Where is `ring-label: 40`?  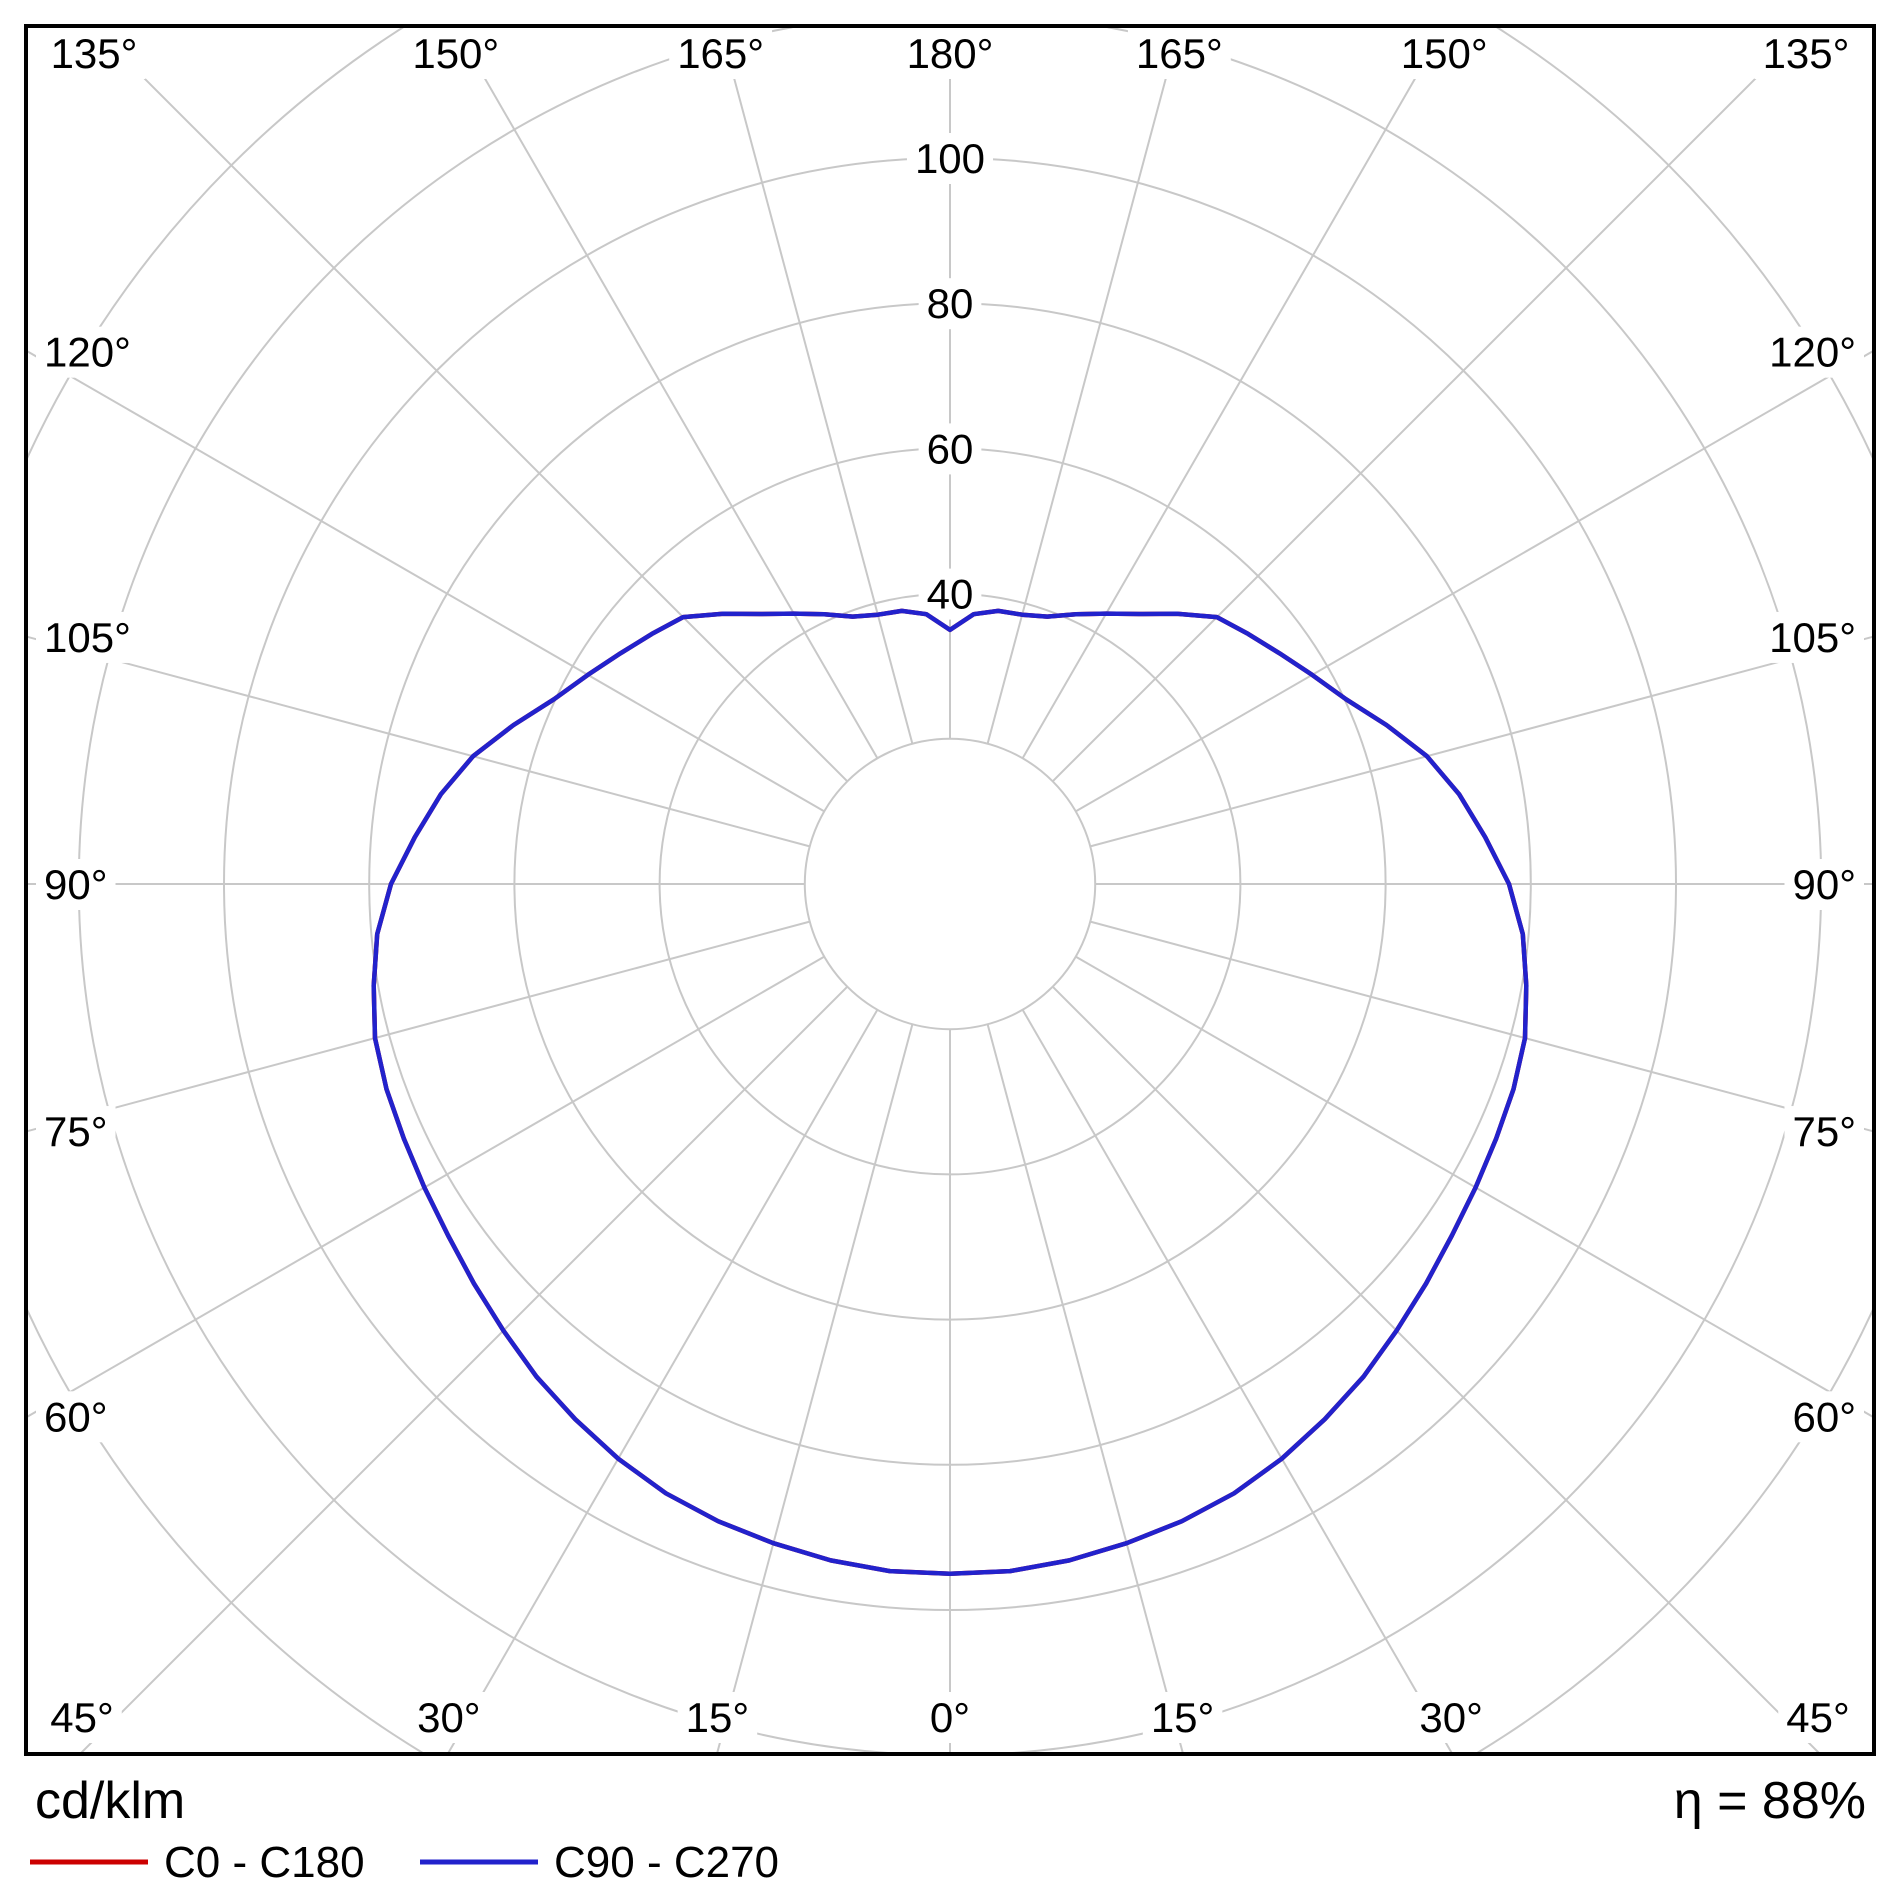 ring-label: 40 is located at coordinates (950, 594).